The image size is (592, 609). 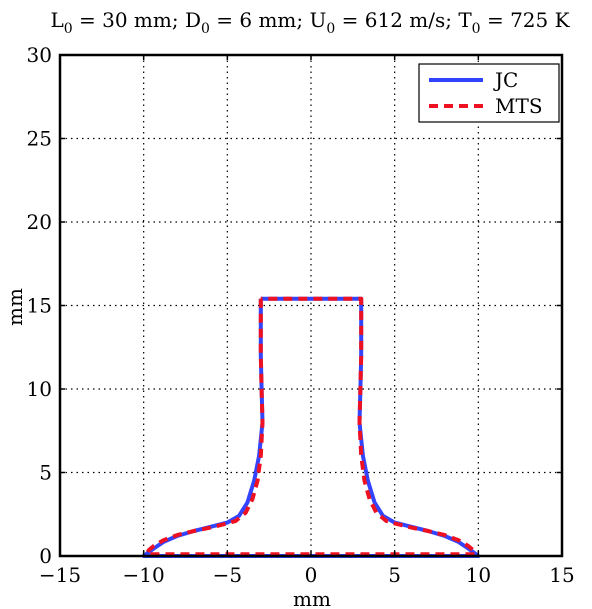 What do you see at coordinates (394, 575) in the screenshot?
I see `x-tick-label: 5` at bounding box center [394, 575].